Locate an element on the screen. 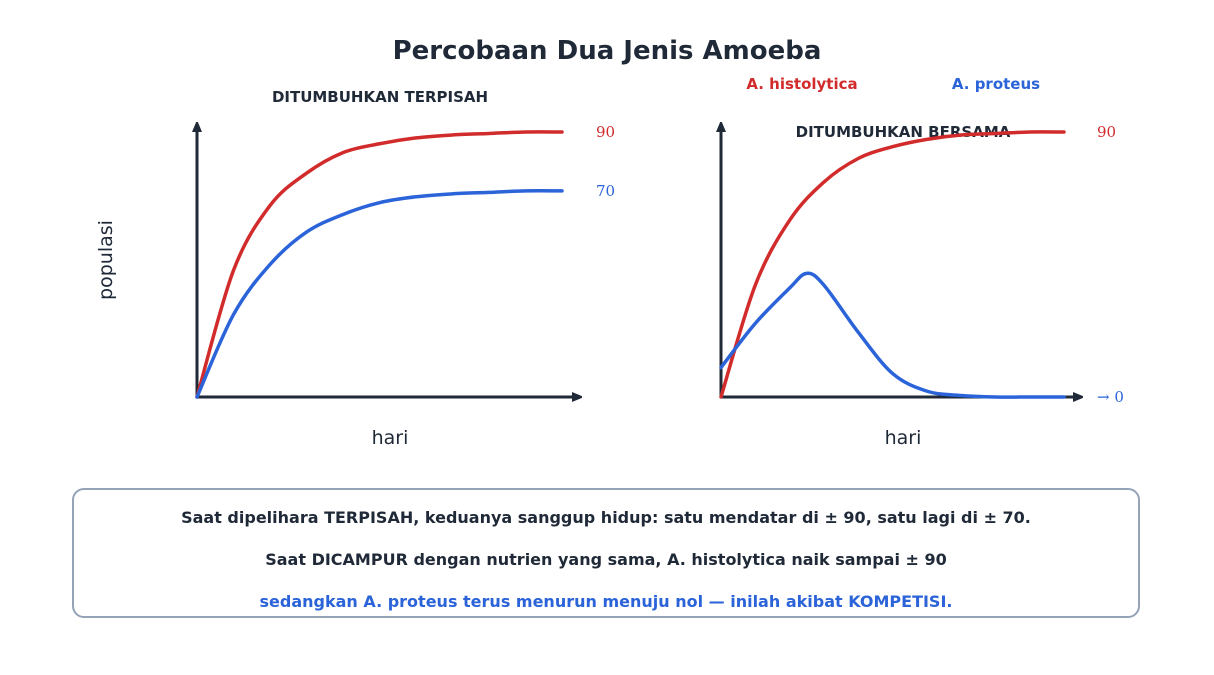  end-label-proteus-2: → 0 is located at coordinates (1110, 397).